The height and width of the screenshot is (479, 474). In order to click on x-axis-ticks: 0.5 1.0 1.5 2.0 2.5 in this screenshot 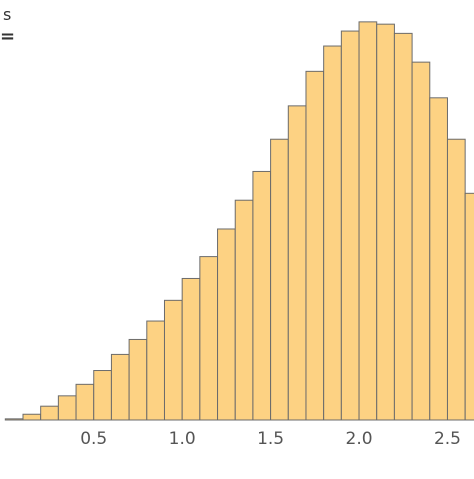, I will do `click(270, 439)`.